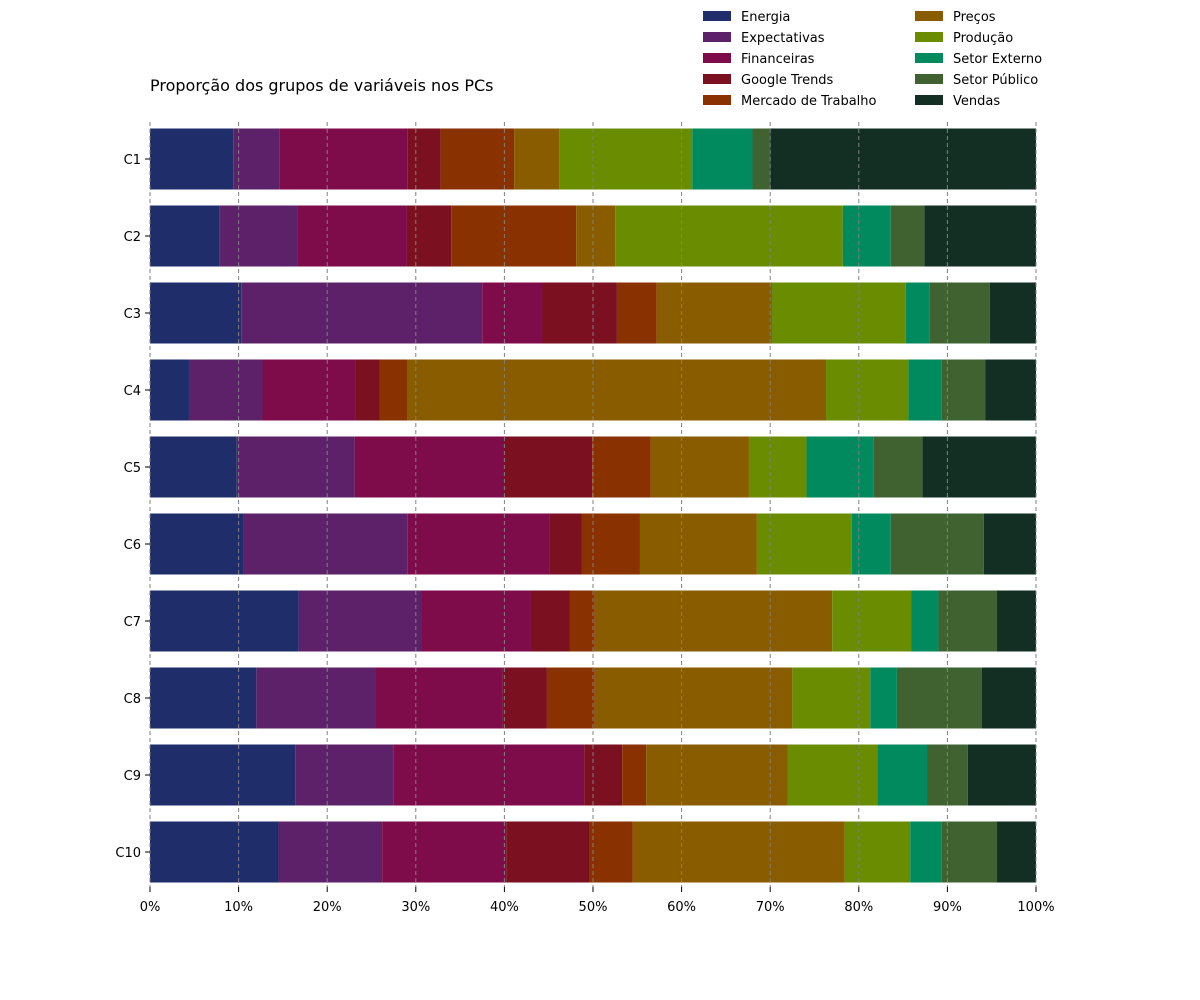 This screenshot has width=1200, height=1000. Describe the element at coordinates (132, 622) in the screenshot. I see `y-tick-label: C7` at that location.